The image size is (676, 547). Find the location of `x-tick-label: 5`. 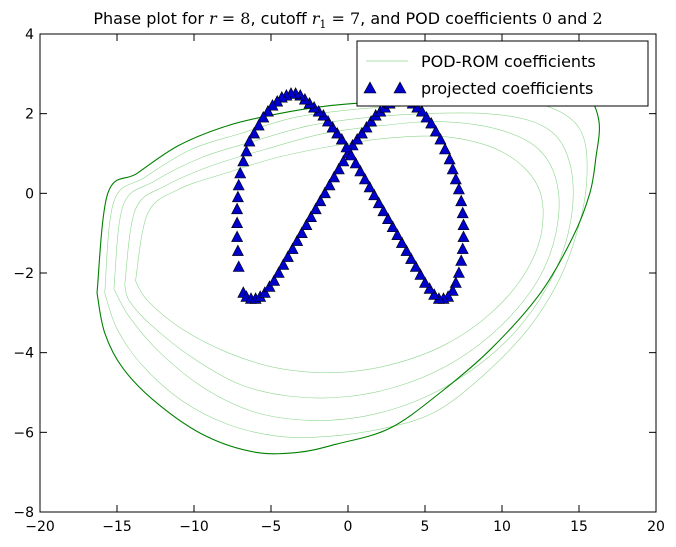

x-tick-label: 5 is located at coordinates (425, 527).